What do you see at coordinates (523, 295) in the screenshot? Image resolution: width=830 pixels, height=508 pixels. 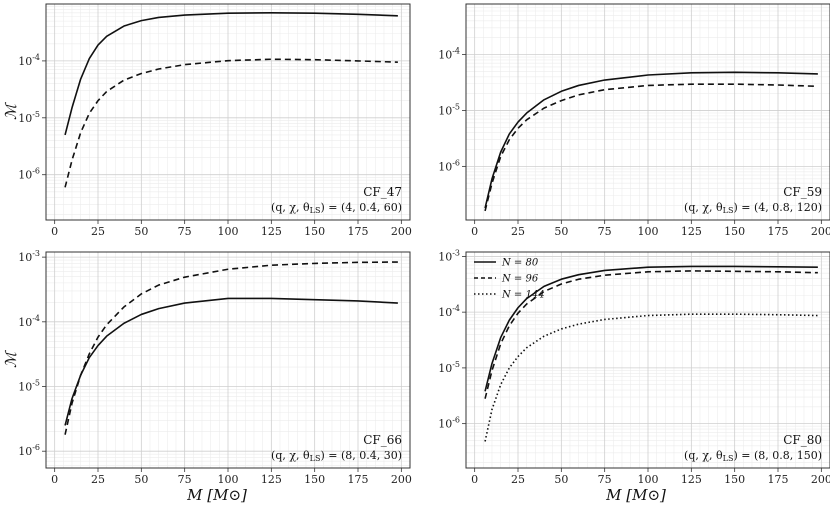 I see `legend-label: N = 144` at bounding box center [523, 295].